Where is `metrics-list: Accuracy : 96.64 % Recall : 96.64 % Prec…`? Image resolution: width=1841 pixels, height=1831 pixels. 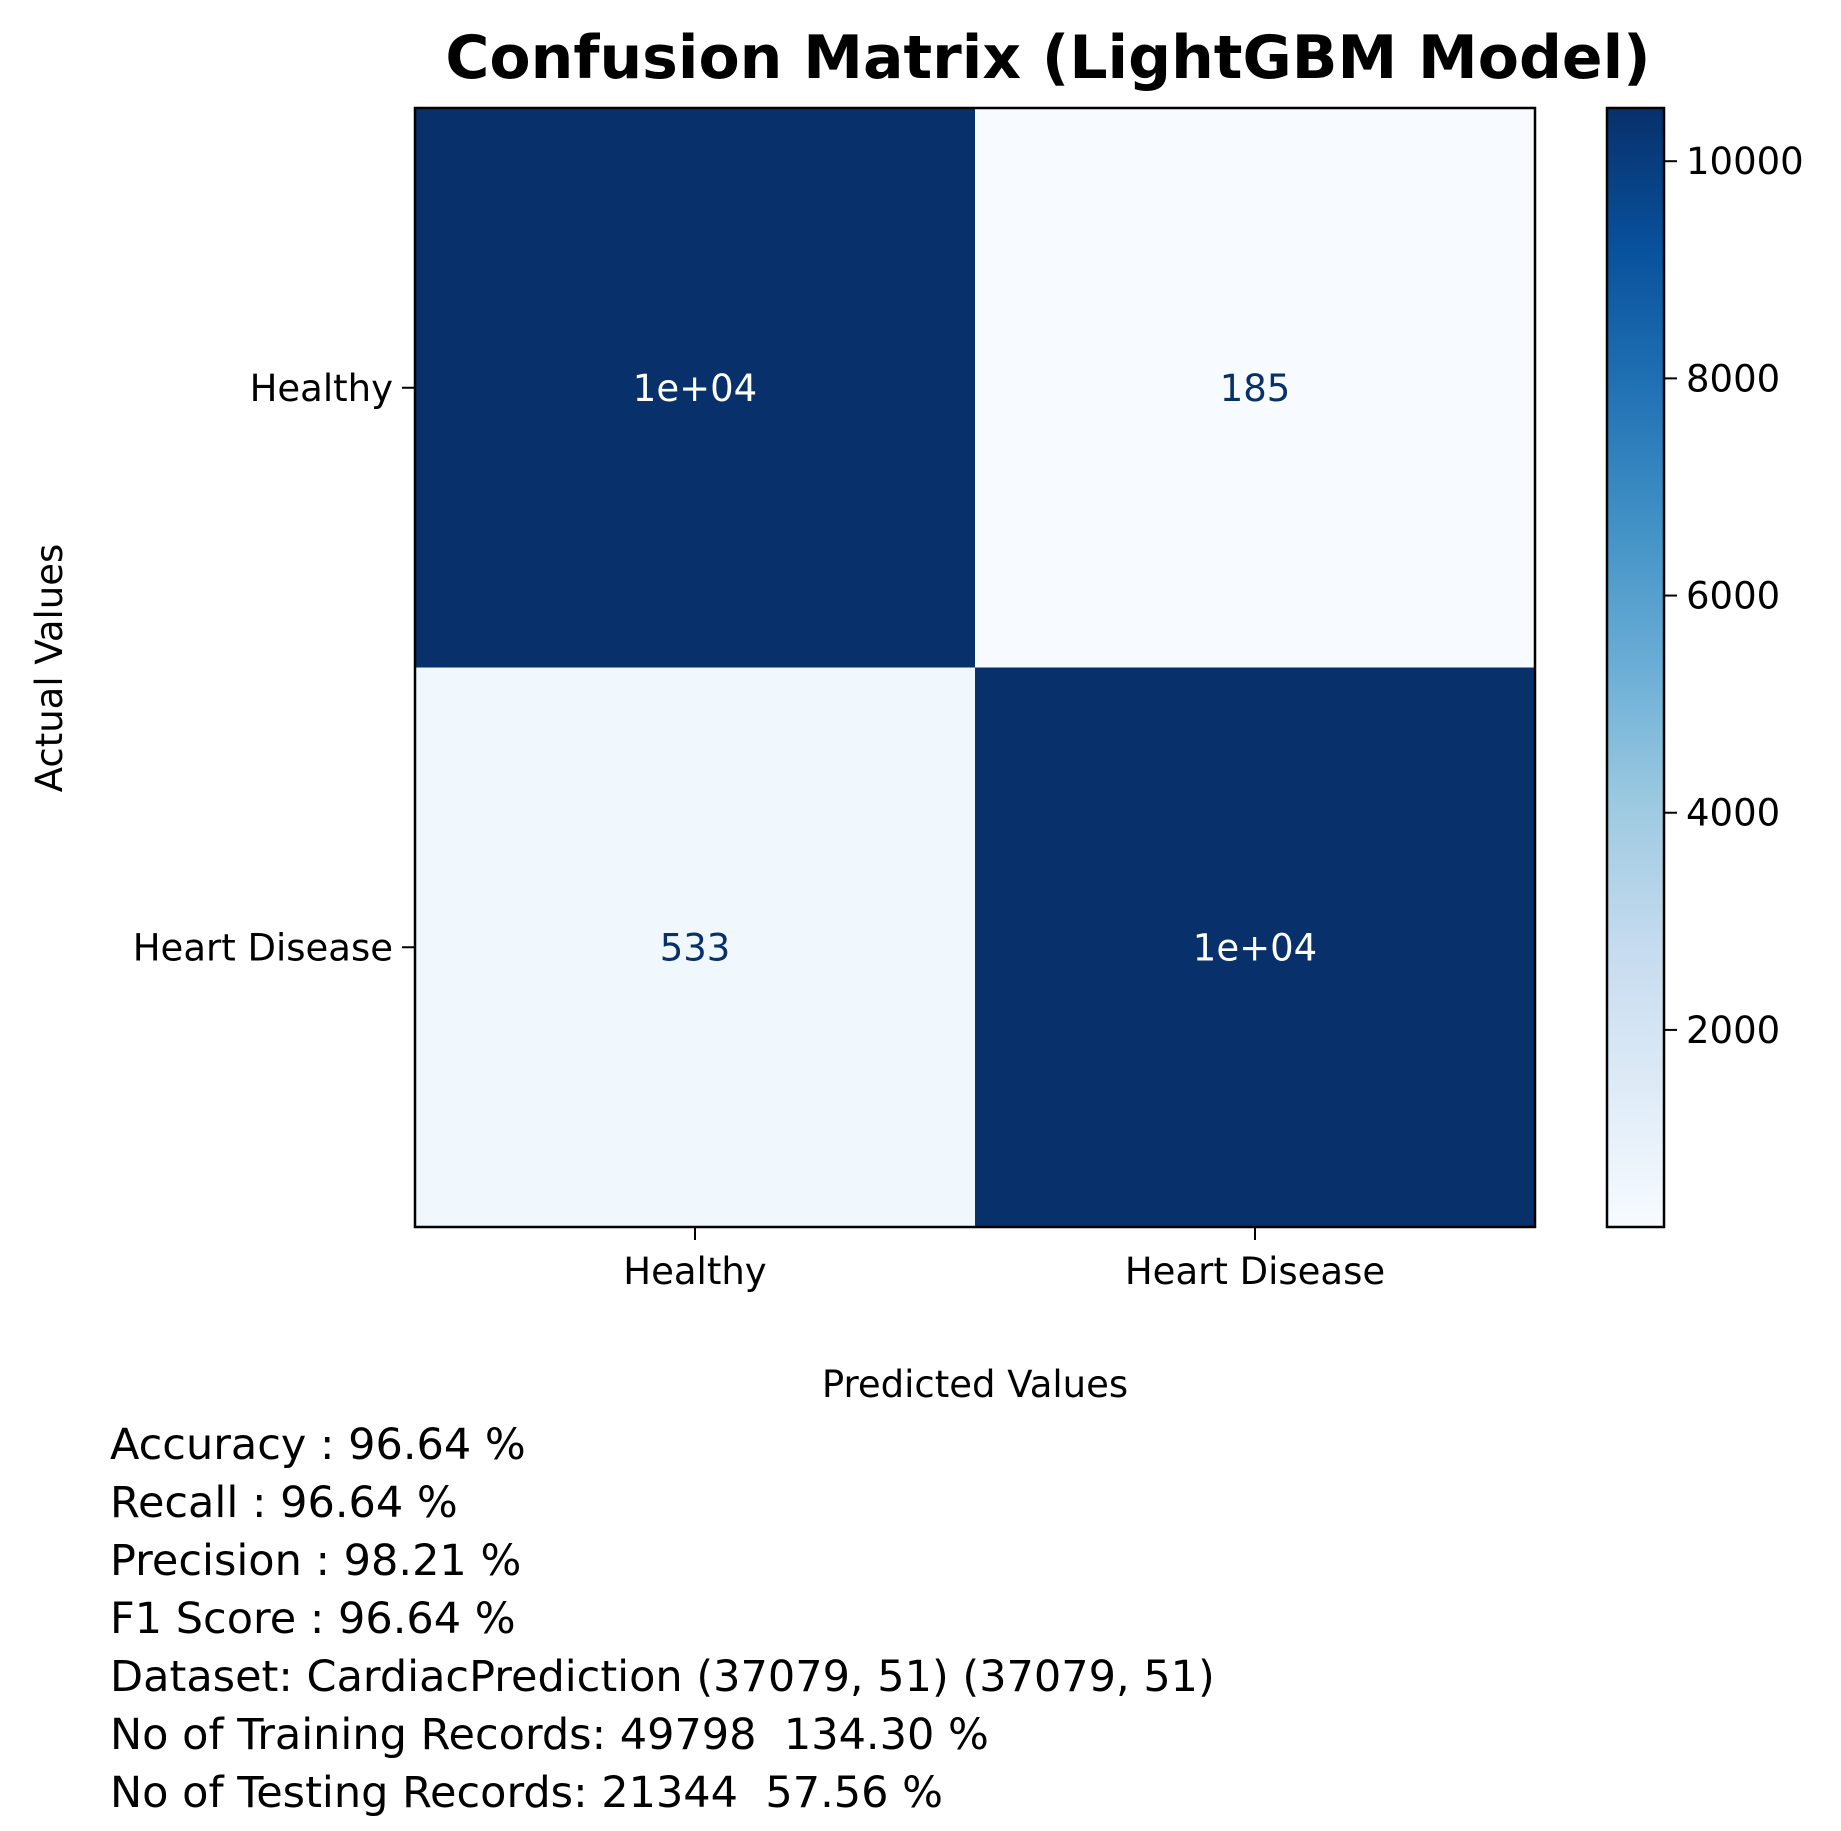 metrics-list: Accuracy : 96.64 % Recall : 96.64 % Prec… is located at coordinates (662, 1619).